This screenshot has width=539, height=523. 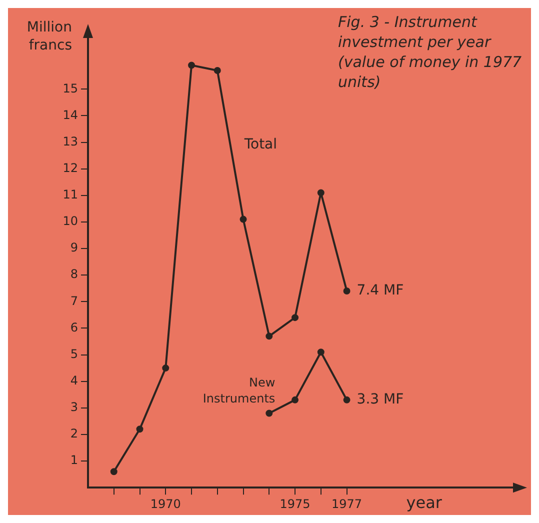 I want to click on text: Fig. 3 - Instrument investment per year (value of money in 1977 units), so click(x=430, y=52).